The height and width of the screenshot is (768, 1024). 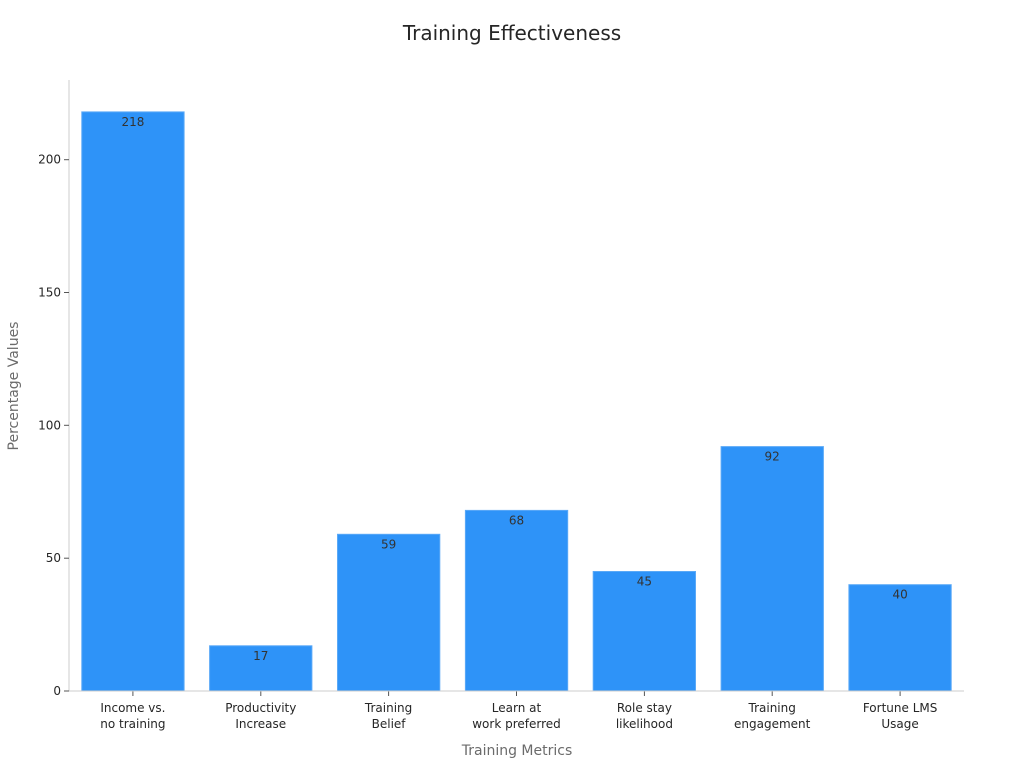 I want to click on y-tick-label-3: 150, so click(x=49, y=293).